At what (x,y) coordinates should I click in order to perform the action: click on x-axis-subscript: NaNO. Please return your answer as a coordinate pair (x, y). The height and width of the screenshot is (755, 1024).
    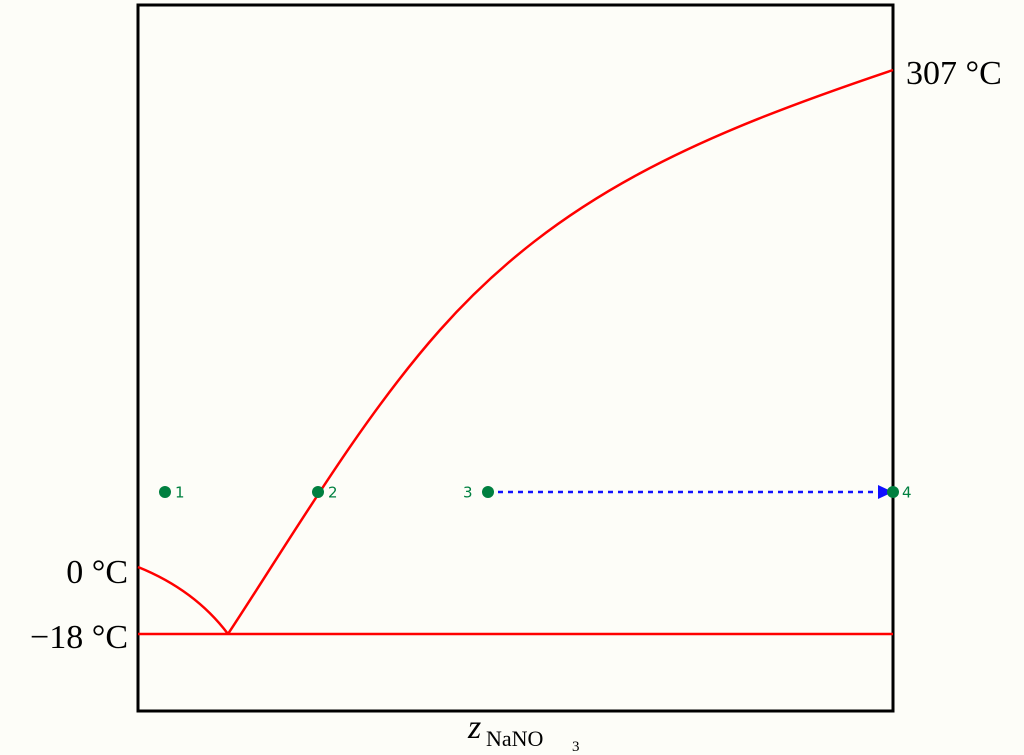
    Looking at the image, I should click on (514, 738).